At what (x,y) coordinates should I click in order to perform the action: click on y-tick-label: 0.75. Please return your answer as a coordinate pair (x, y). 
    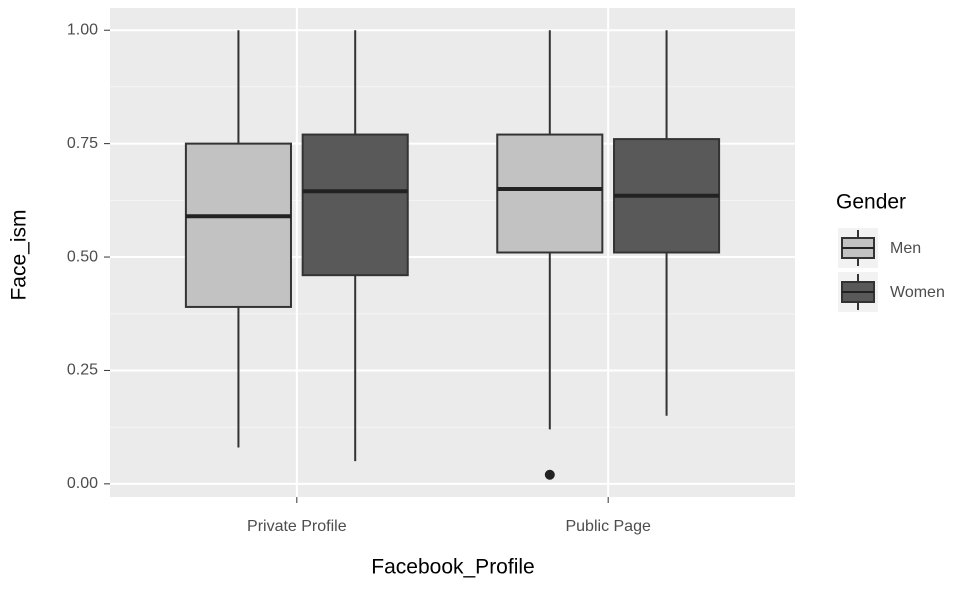
    Looking at the image, I should click on (82, 143).